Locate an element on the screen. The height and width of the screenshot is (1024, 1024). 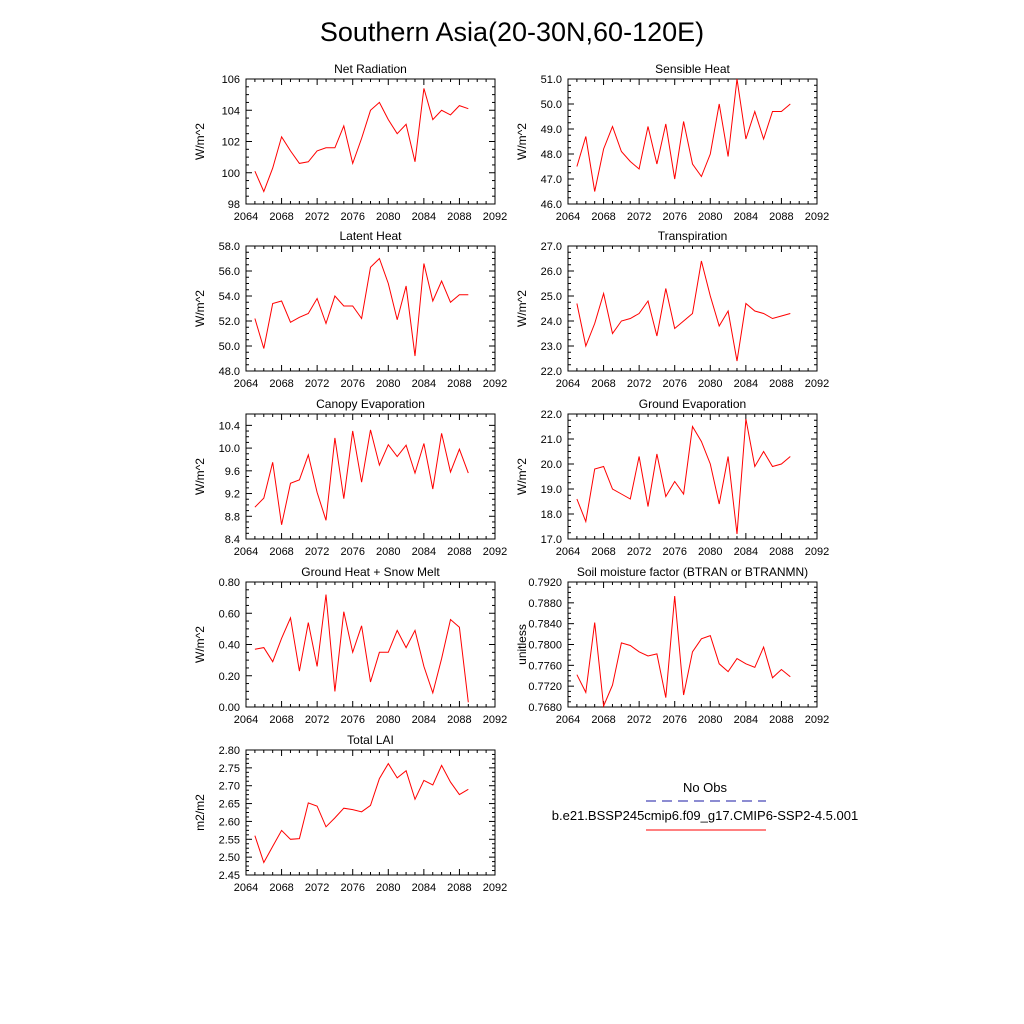
y-tick-label: 50.0 is located at coordinates (229, 347).